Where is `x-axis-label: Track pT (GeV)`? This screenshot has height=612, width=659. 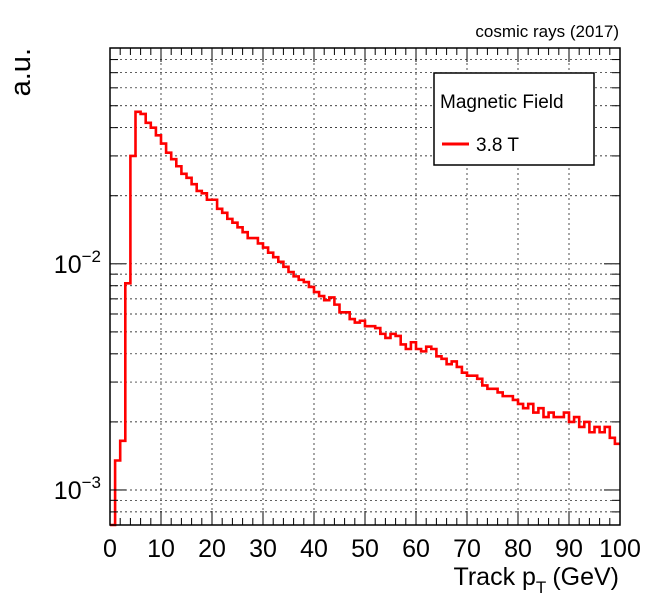 x-axis-label: Track pT (GeV) is located at coordinates (537, 580).